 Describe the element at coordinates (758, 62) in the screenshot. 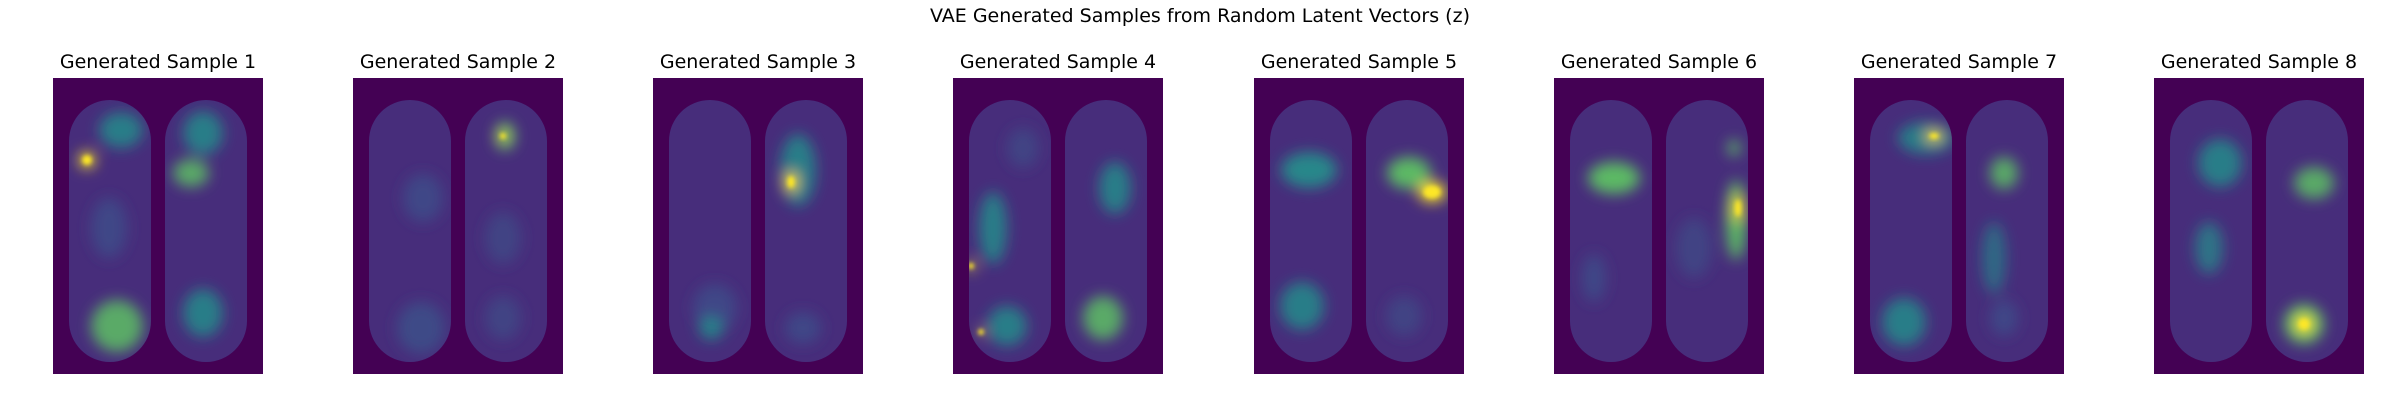

I see `sample-title: Generated Sample 3` at that location.